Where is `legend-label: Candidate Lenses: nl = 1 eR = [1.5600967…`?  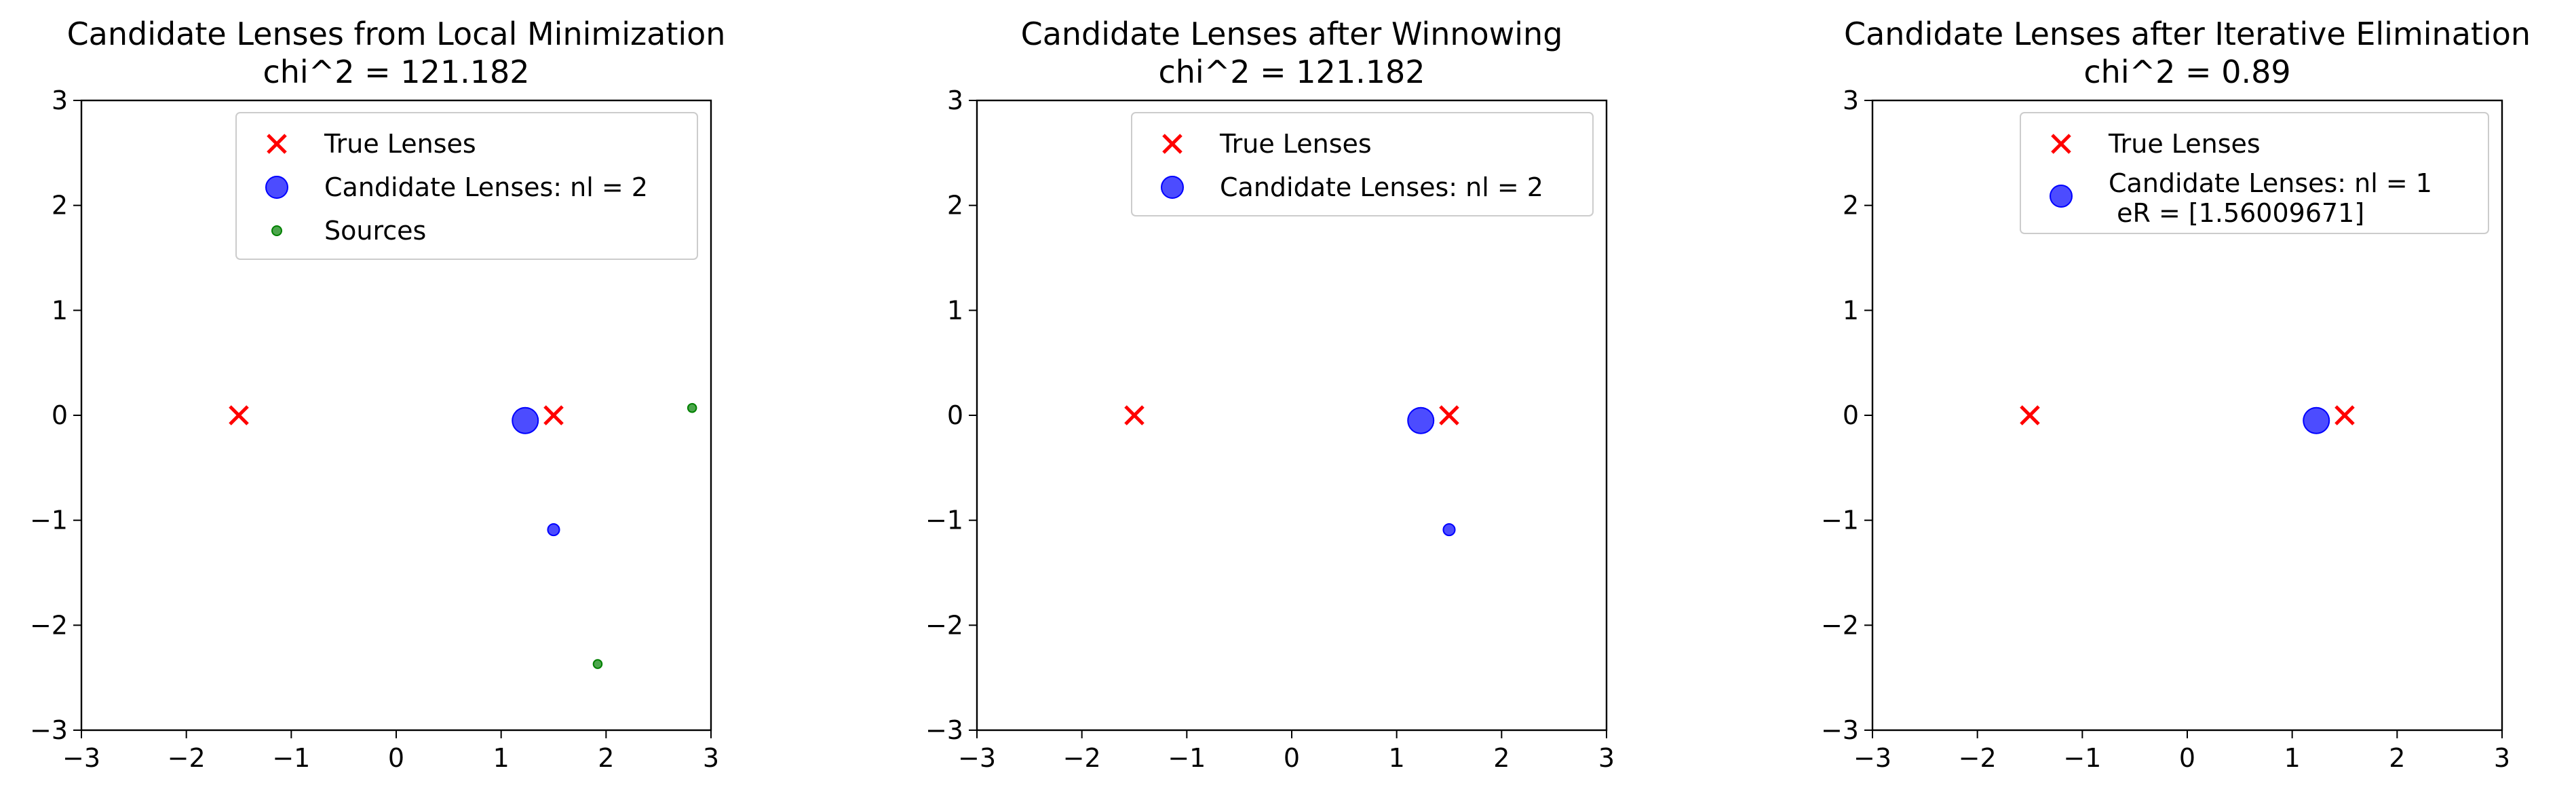 legend-label: Candidate Lenses: nl = 1 eR = [1.5600967… is located at coordinates (2270, 198).